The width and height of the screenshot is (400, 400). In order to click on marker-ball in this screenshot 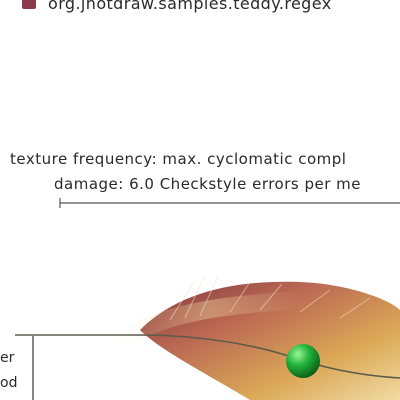, I will do `click(303, 361)`.